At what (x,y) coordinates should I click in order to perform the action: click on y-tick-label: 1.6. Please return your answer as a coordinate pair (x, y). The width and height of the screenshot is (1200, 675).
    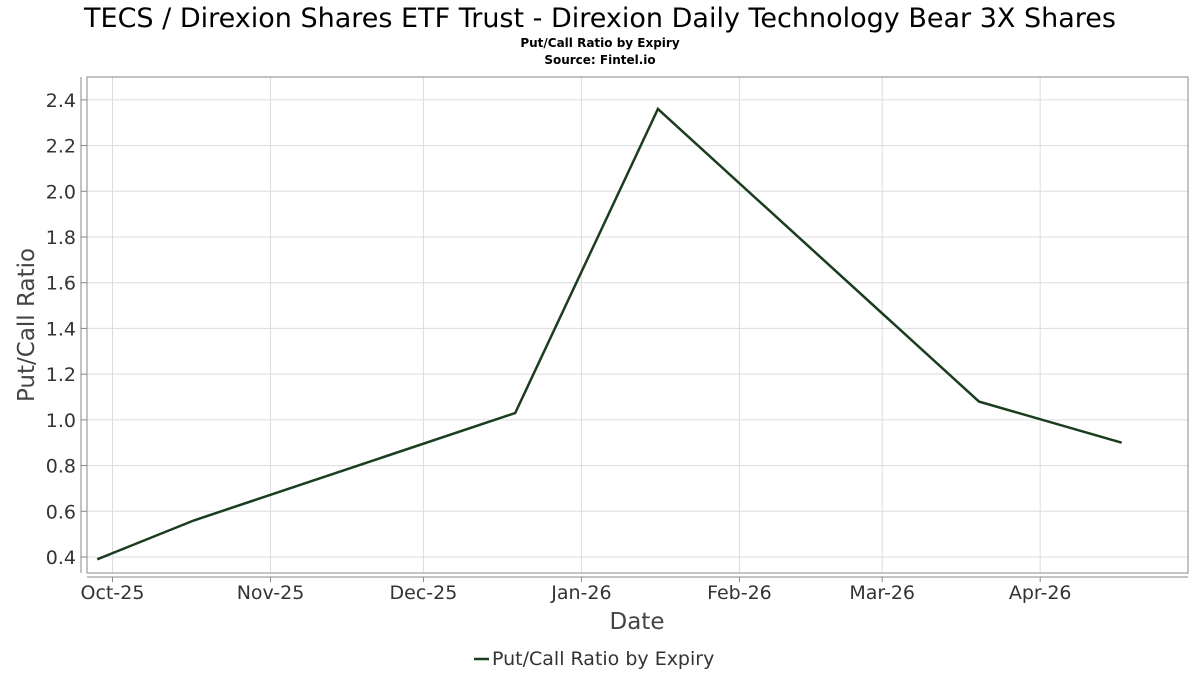
    Looking at the image, I should click on (61, 284).